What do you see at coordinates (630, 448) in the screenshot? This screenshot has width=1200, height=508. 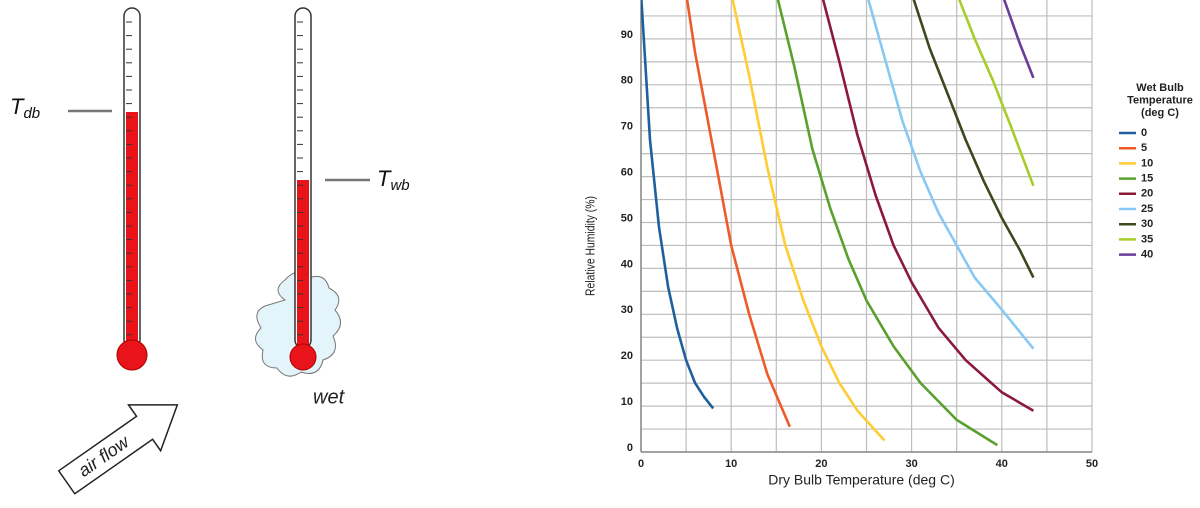 I see `y-tick-label: 0` at bounding box center [630, 448].